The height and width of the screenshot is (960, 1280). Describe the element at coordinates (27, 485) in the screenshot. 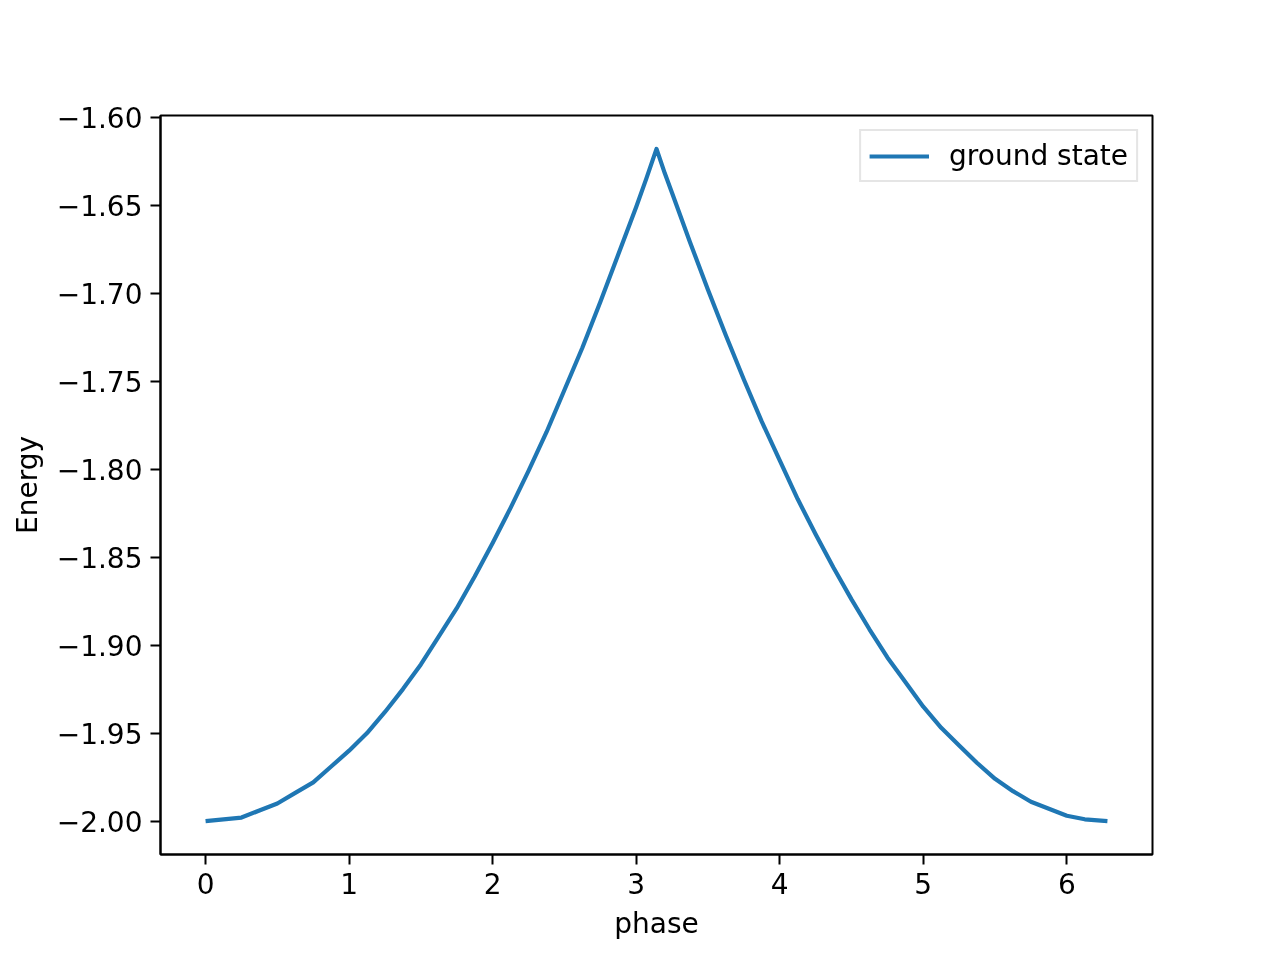

I see `y-axis-title: Energy` at that location.